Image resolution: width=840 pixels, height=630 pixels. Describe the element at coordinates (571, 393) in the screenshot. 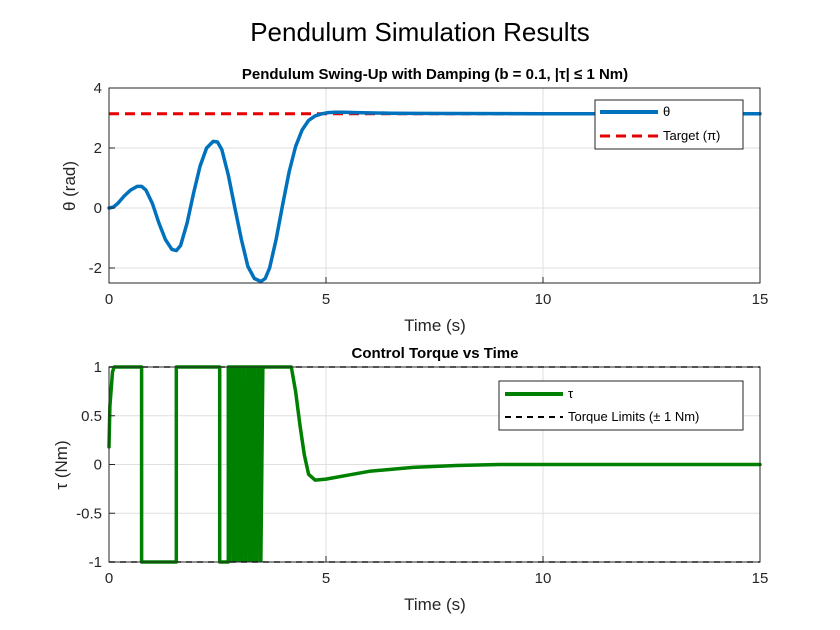

I see `torque-legend-label: τ` at that location.